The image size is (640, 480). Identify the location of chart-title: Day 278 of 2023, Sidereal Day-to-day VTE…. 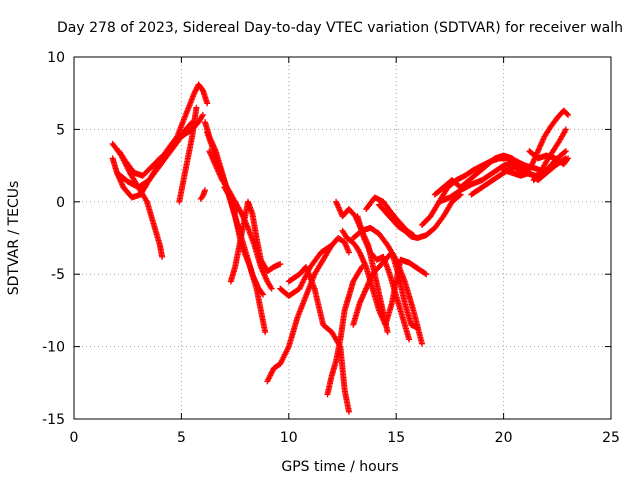
(340, 28).